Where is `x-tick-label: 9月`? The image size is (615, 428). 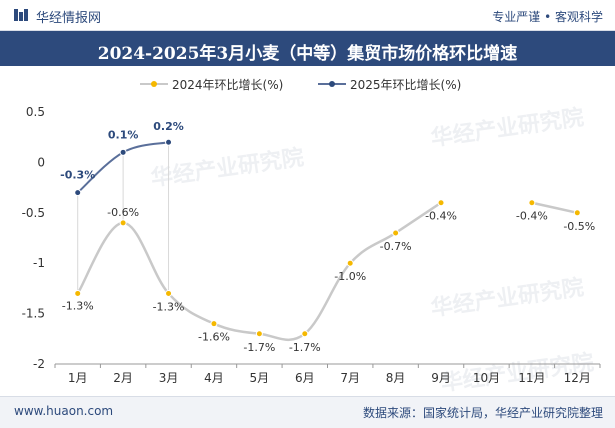 x-tick-label: 9月 is located at coordinates (441, 378).